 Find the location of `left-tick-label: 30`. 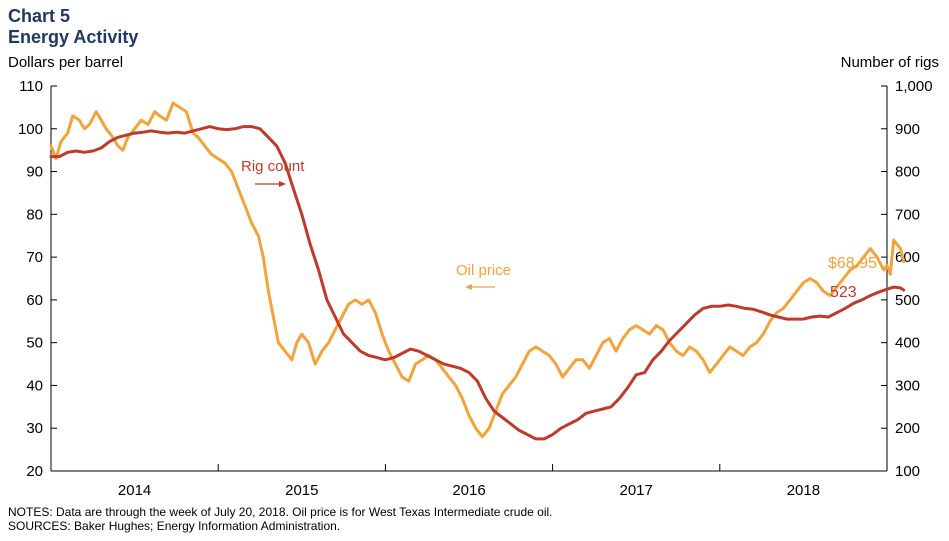

left-tick-label: 30 is located at coordinates (34, 428).